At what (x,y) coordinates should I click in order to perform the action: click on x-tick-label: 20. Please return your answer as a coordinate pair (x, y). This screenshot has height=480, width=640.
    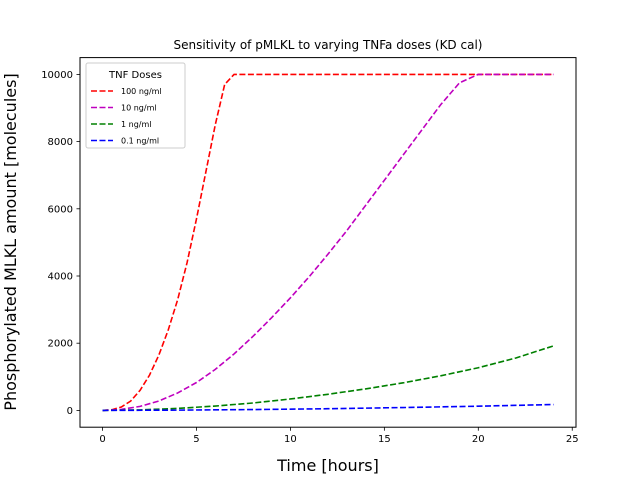
    Looking at the image, I should click on (478, 439).